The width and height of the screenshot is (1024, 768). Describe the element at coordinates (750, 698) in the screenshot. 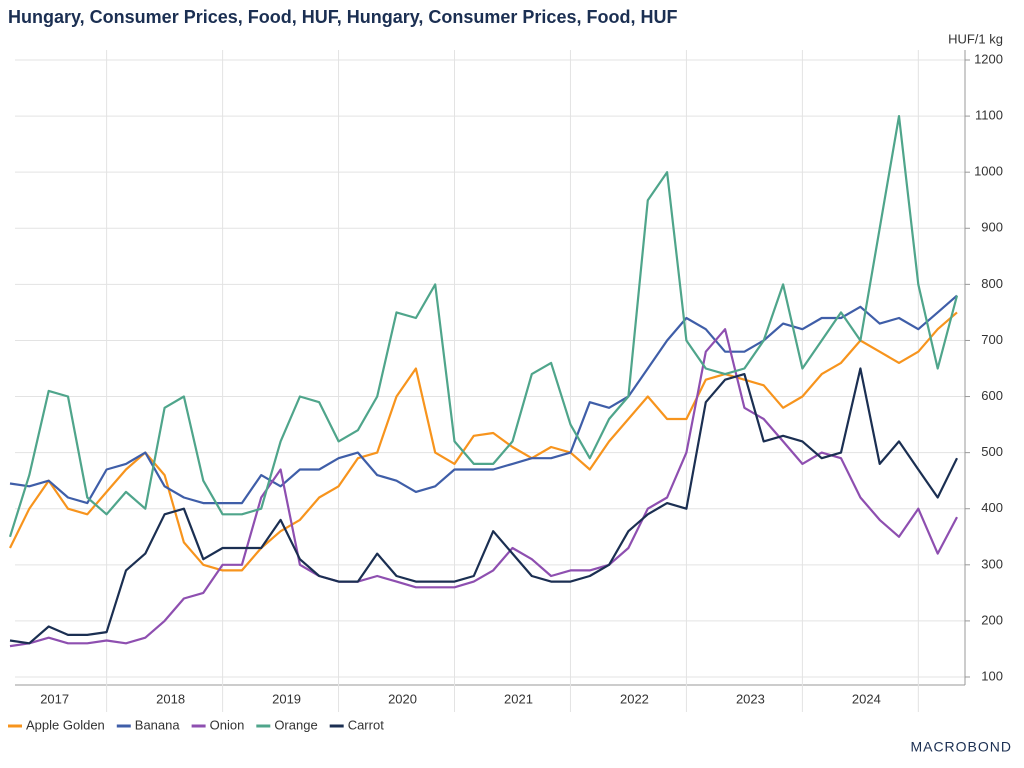

I see `x-tick-label: 2023` at that location.